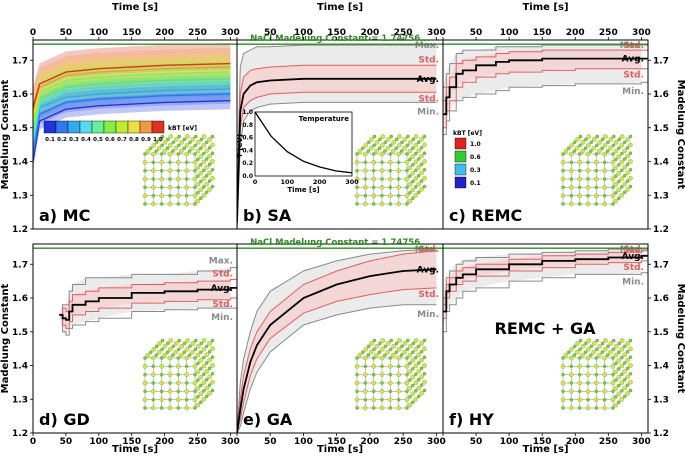 The width and height of the screenshot is (685, 456). I want to click on max-line, so click(337, 340).